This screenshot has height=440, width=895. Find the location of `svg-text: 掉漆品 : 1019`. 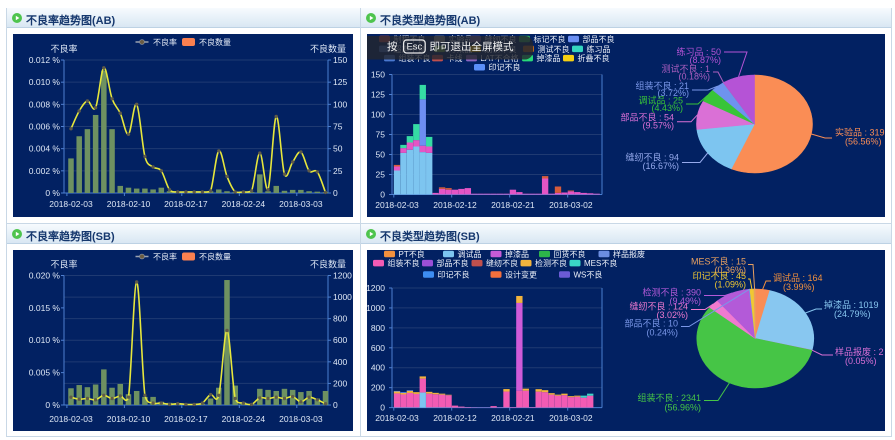

svg-text: 掉漆品 : 1019 is located at coordinates (851, 304).